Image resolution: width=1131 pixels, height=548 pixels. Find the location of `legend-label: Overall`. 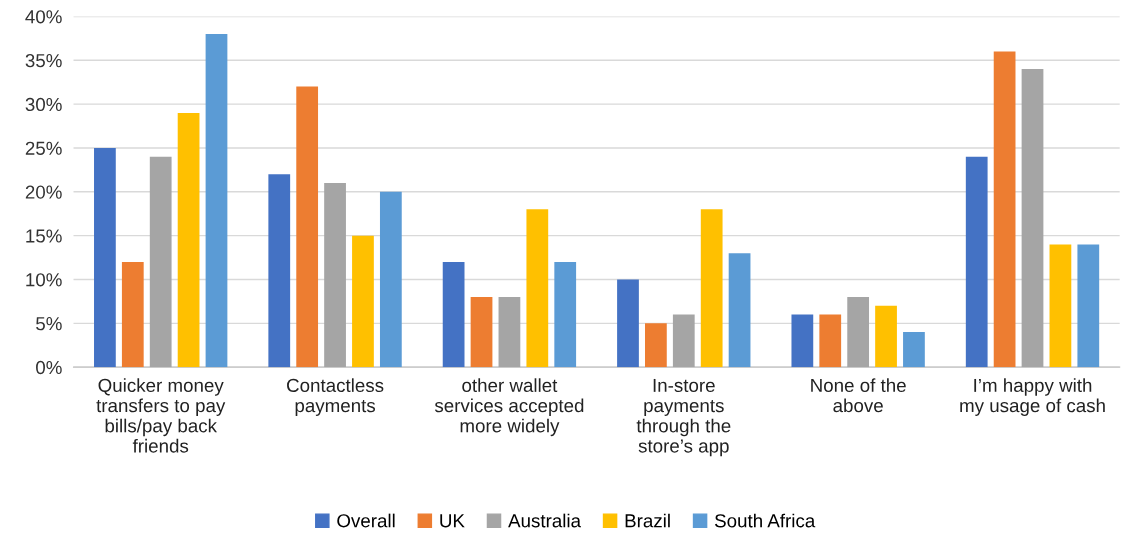

legend-label: Overall is located at coordinates (366, 520).